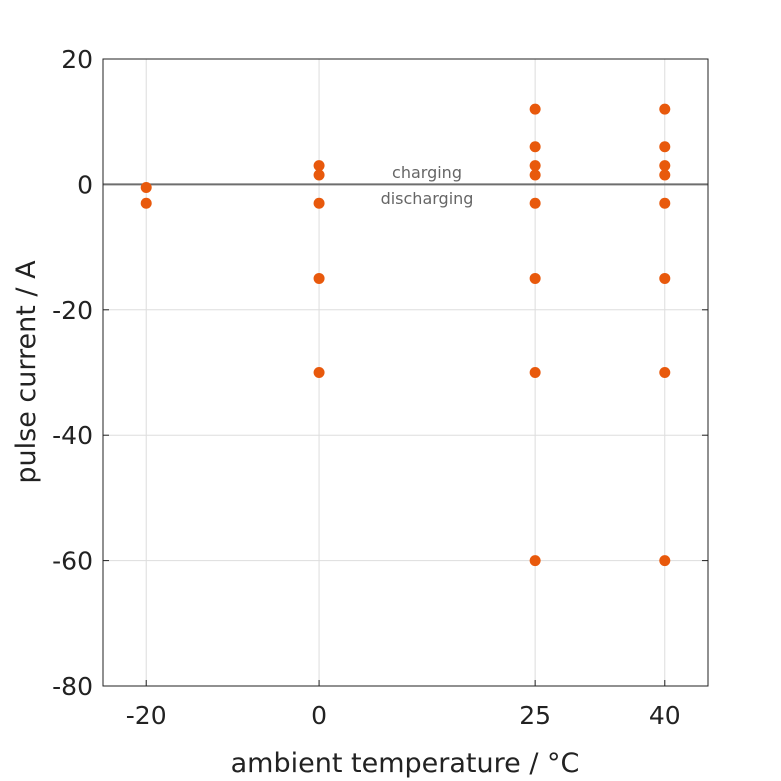 This screenshot has height=781, width=781. What do you see at coordinates (405, 763) in the screenshot?
I see `x-axis-label: ambient temperature / °C` at bounding box center [405, 763].